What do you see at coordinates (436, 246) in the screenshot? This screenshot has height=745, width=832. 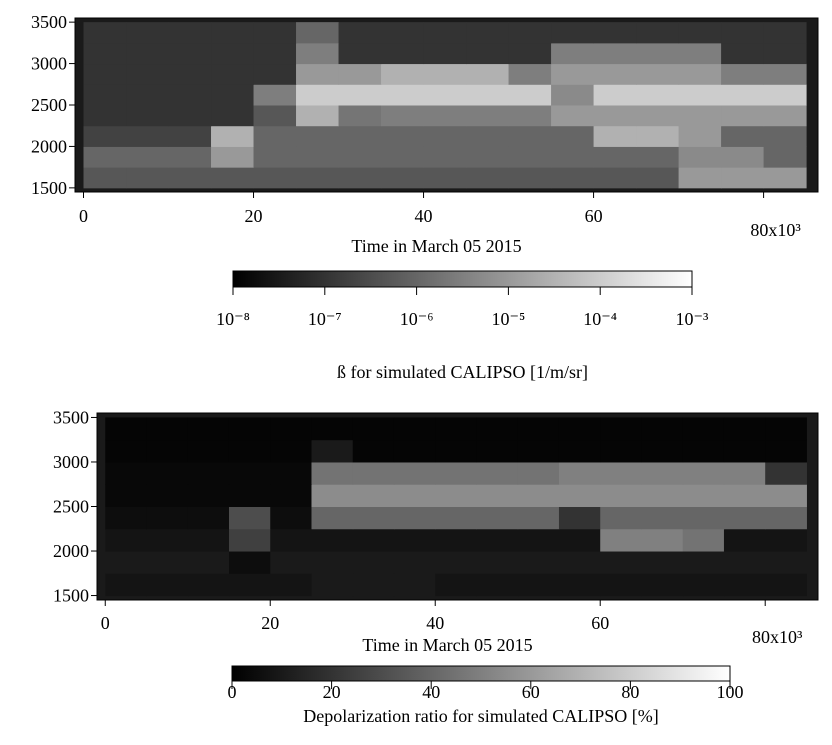 I see `x-axis-label: Time in March 05 2015` at bounding box center [436, 246].